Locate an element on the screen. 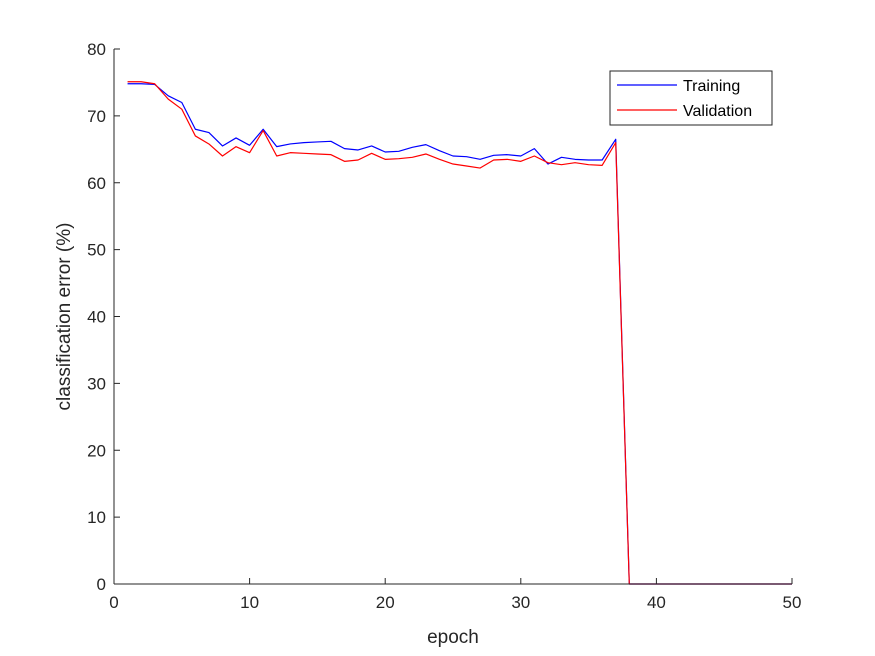 The image size is (875, 656). x-tick-label: 50 is located at coordinates (792, 602).